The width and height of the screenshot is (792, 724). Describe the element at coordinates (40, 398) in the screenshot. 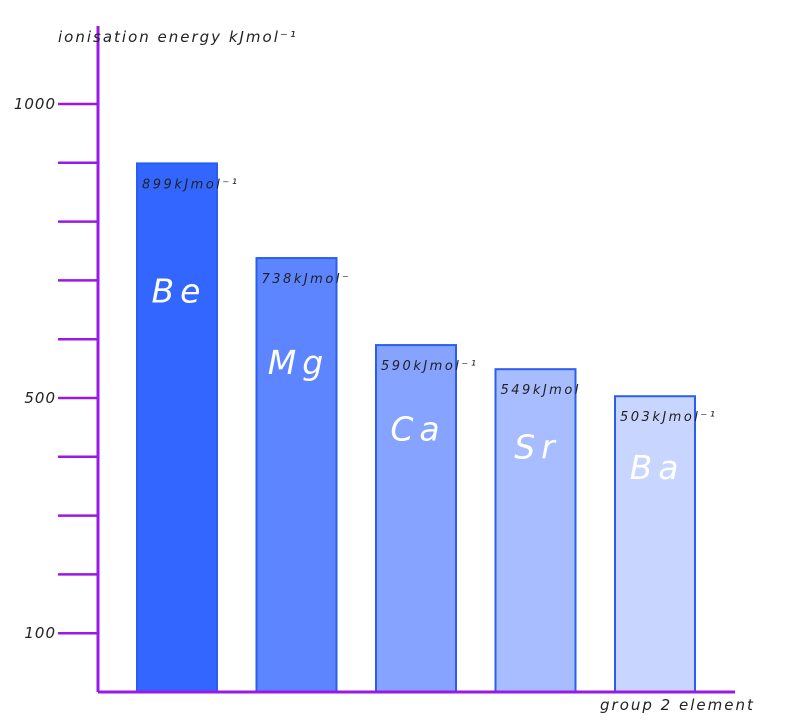

I see `y-tick-label-500: 500` at that location.